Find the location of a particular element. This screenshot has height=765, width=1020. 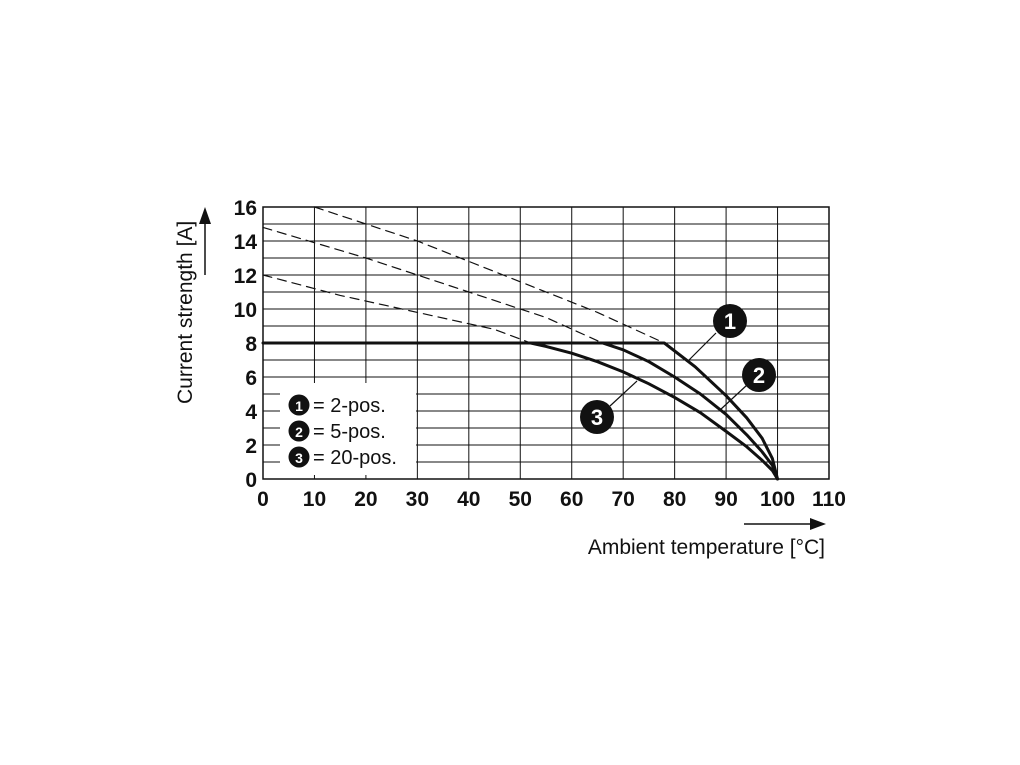

y-tick-label: 8 is located at coordinates (251, 344).